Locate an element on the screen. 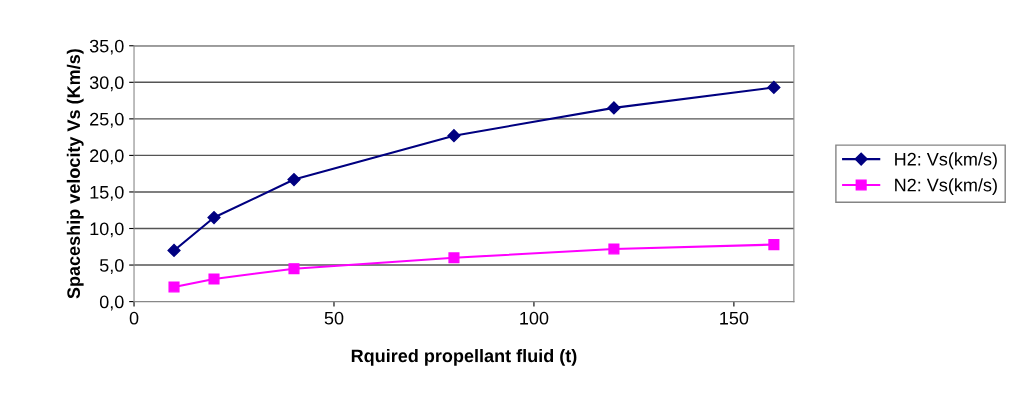 This screenshot has height=416, width=1031. x-axis-title: Rquired propellant fluid (t) is located at coordinates (464, 357).